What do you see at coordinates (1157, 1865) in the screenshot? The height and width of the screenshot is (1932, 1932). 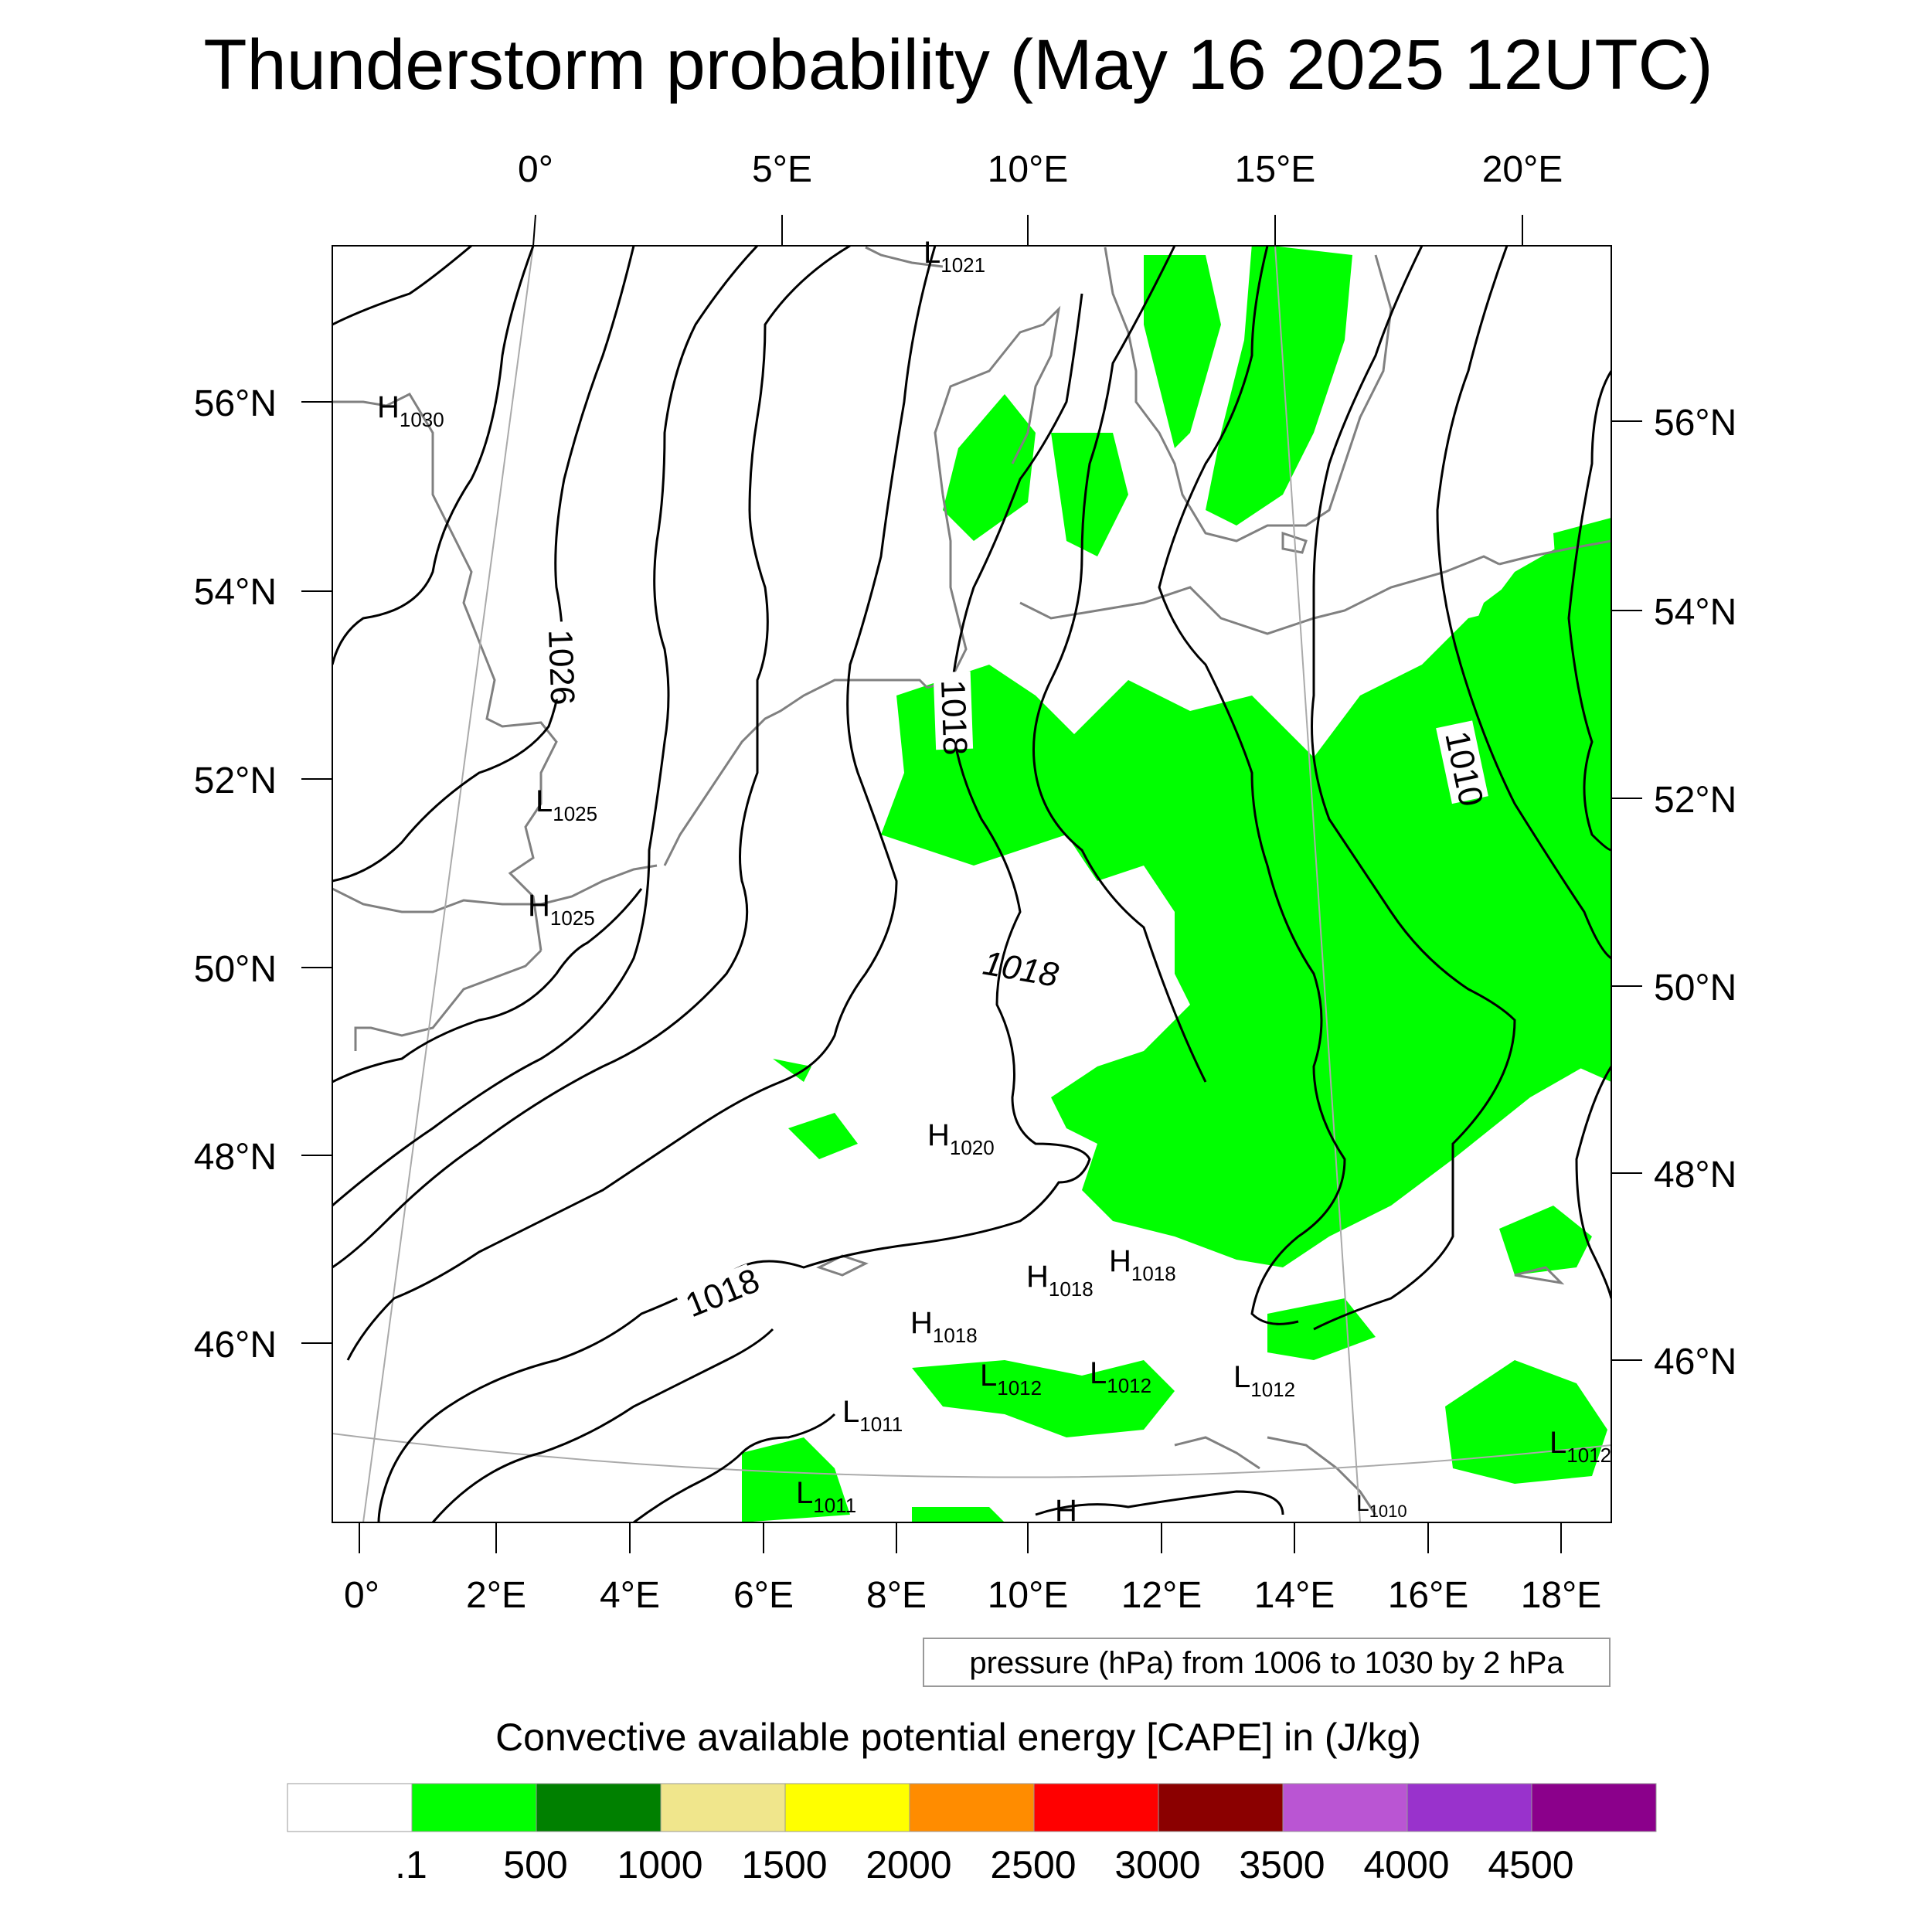 I see `colorbar-label: 3000` at bounding box center [1157, 1865].